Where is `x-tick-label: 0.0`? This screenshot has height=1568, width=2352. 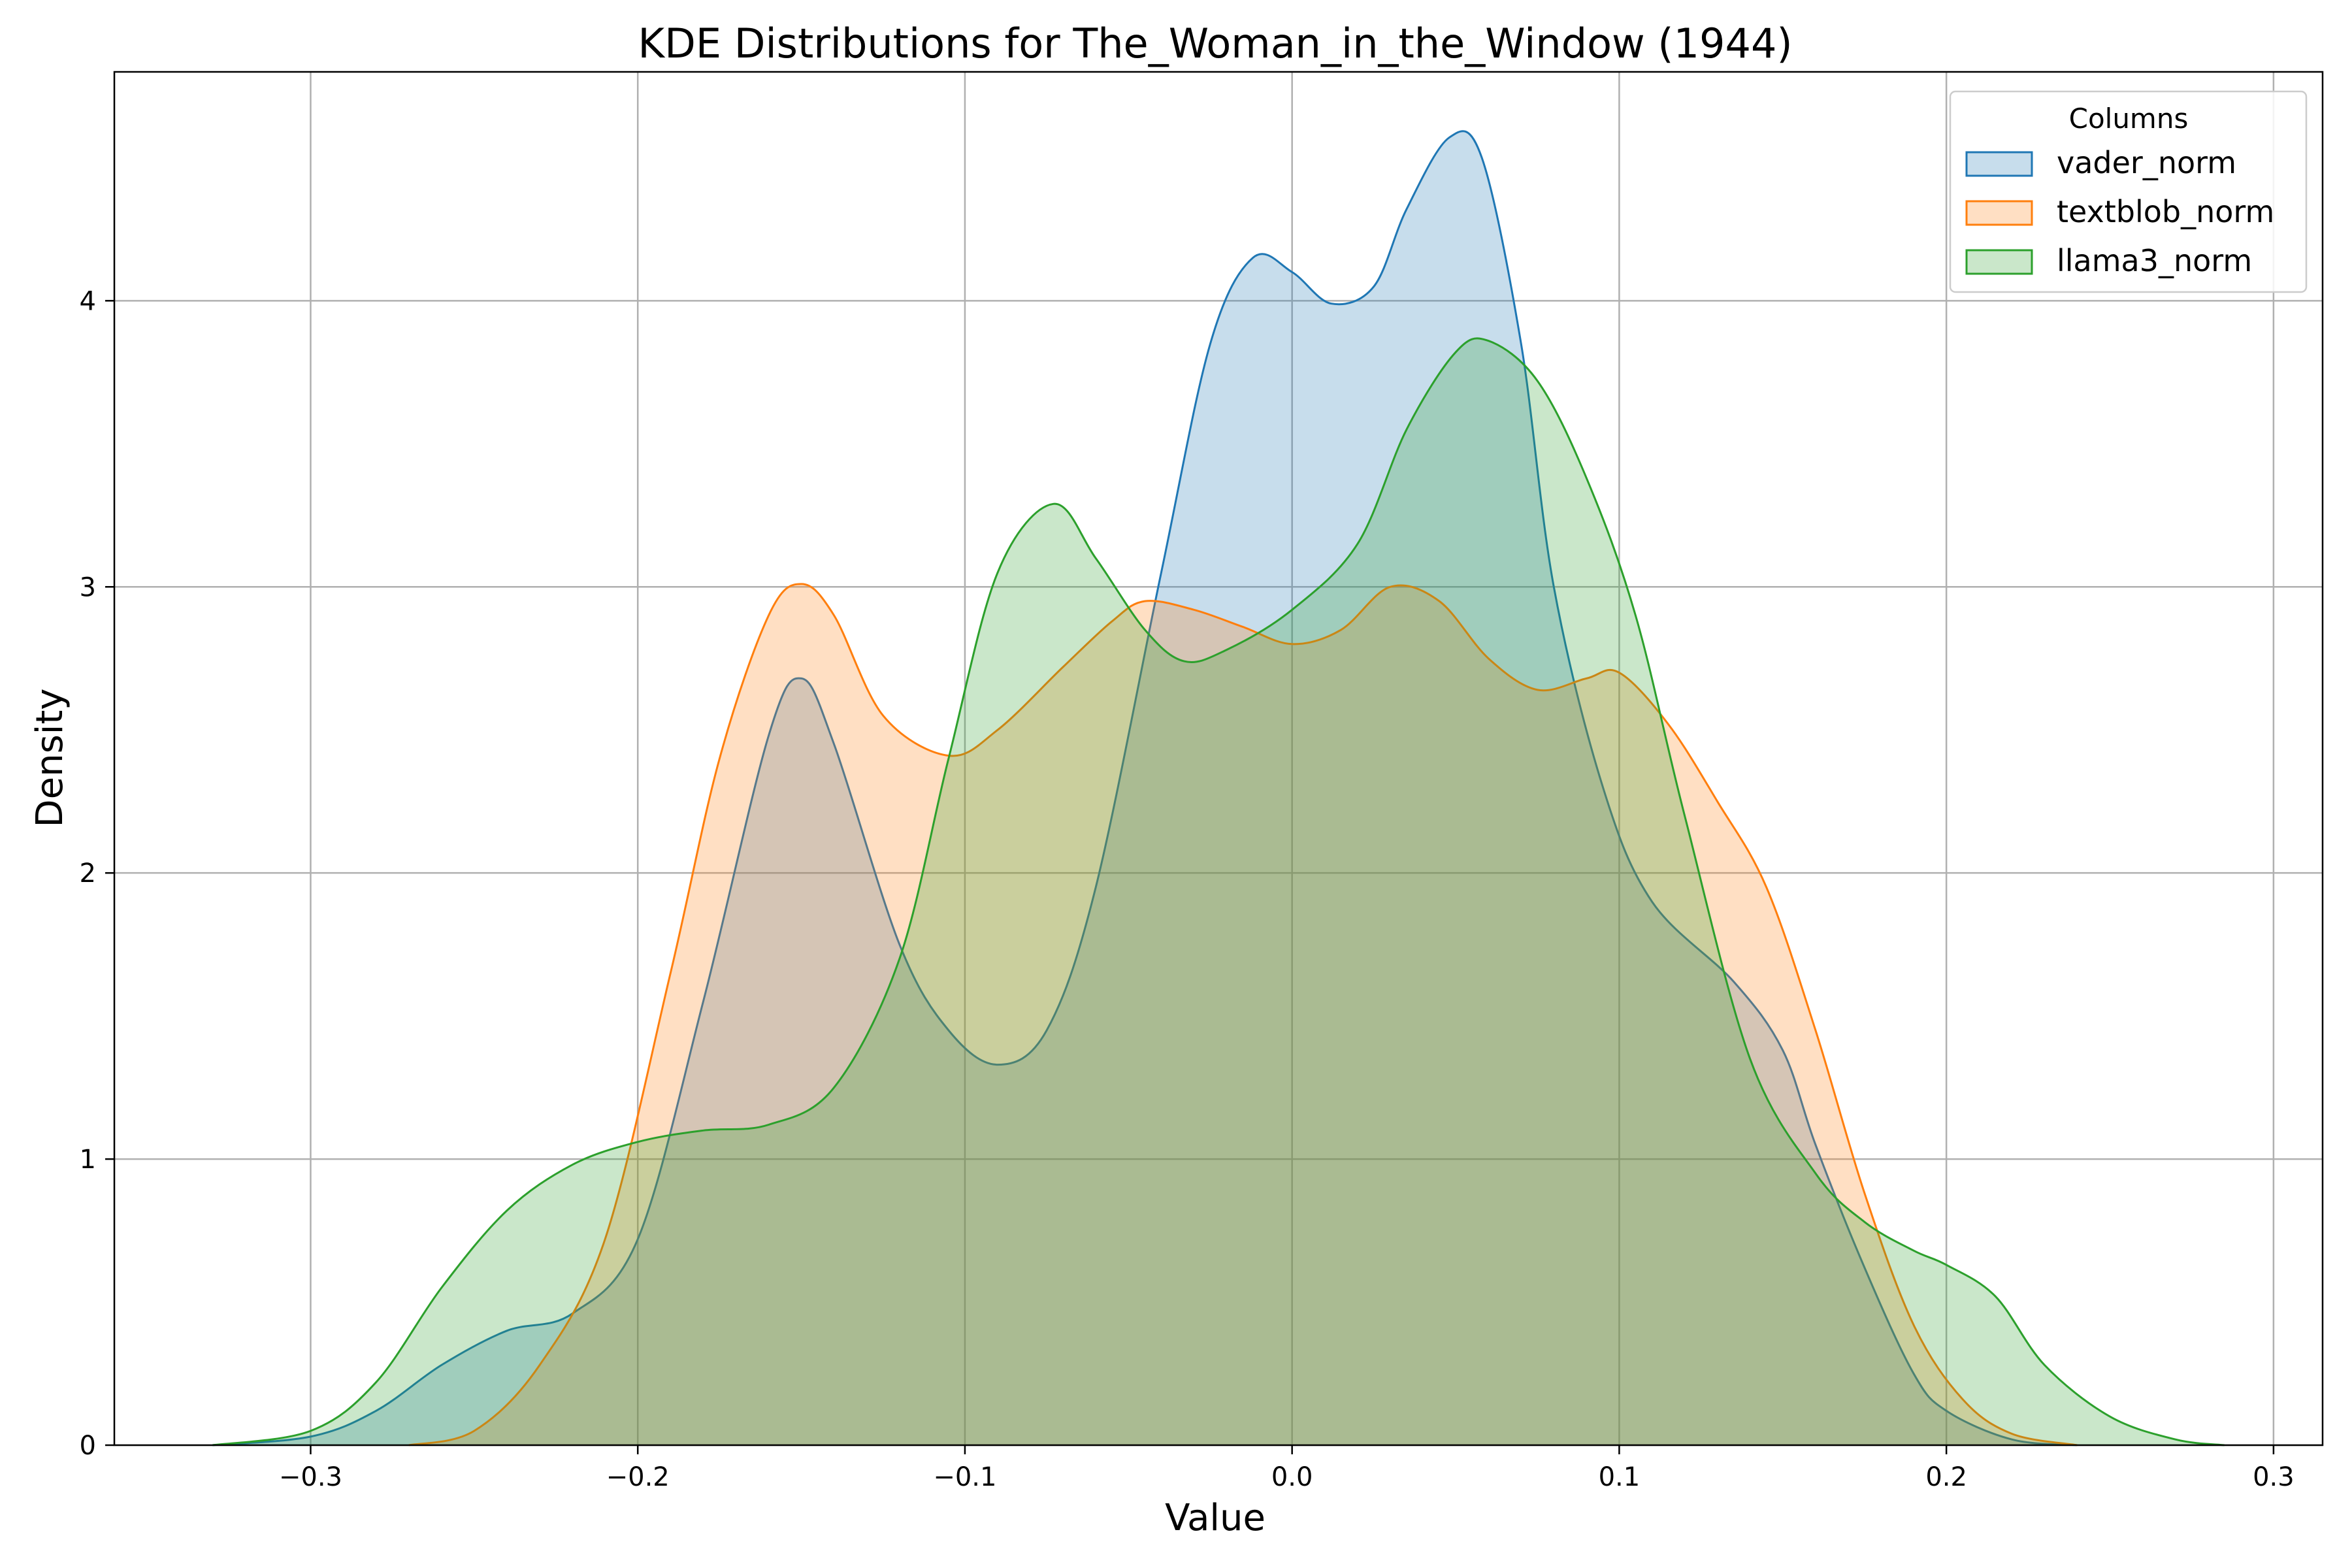
x-tick-label: 0.0 is located at coordinates (1292, 1477).